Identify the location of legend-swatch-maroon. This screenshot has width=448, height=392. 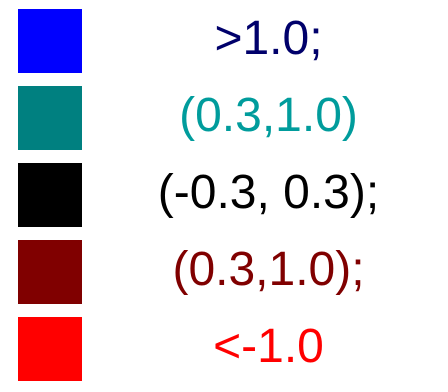
(50, 272).